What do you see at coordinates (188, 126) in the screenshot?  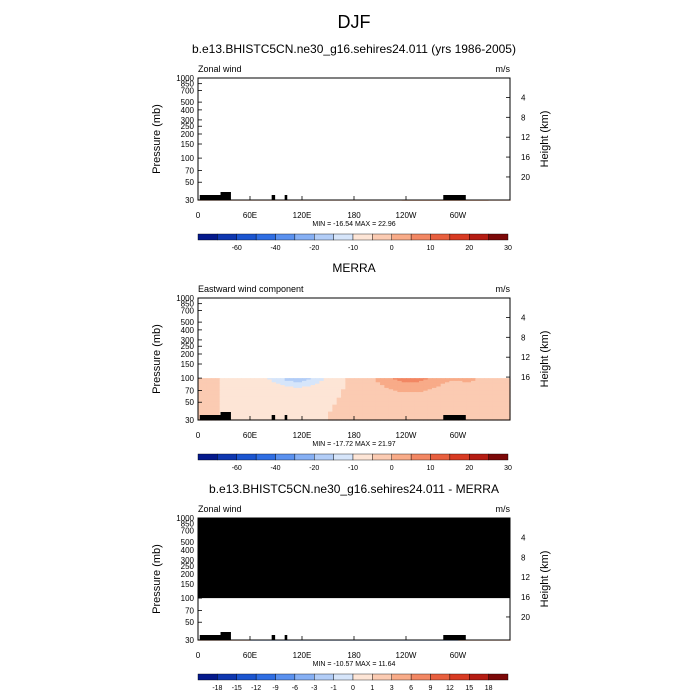 I see `y-tick-label: 250` at bounding box center [188, 126].